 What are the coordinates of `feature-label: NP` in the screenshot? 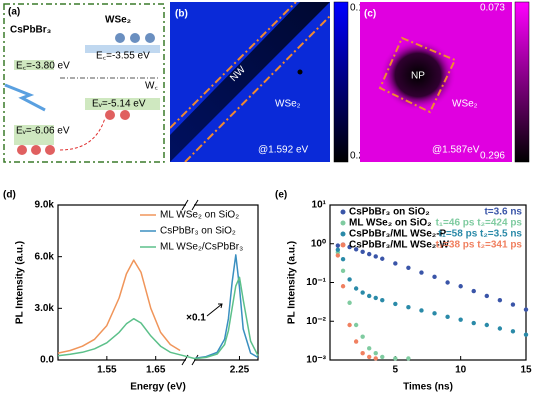 It's located at (418, 76).